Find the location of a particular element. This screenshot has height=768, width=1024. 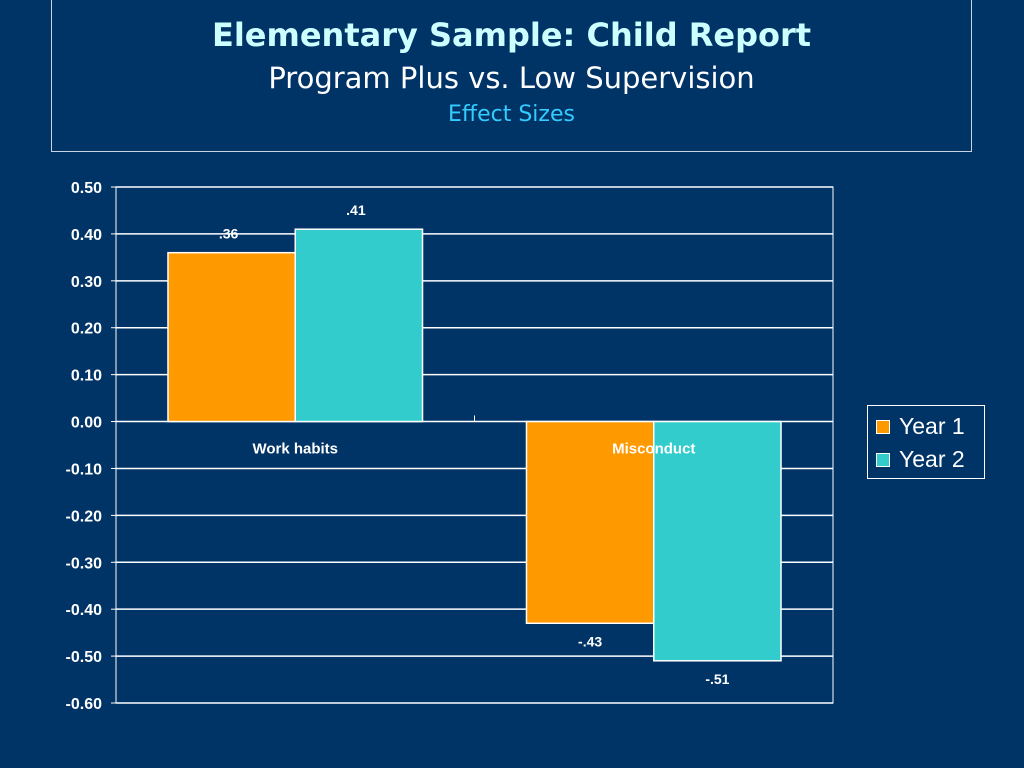

bar-year-2-work-habits is located at coordinates (359, 325).